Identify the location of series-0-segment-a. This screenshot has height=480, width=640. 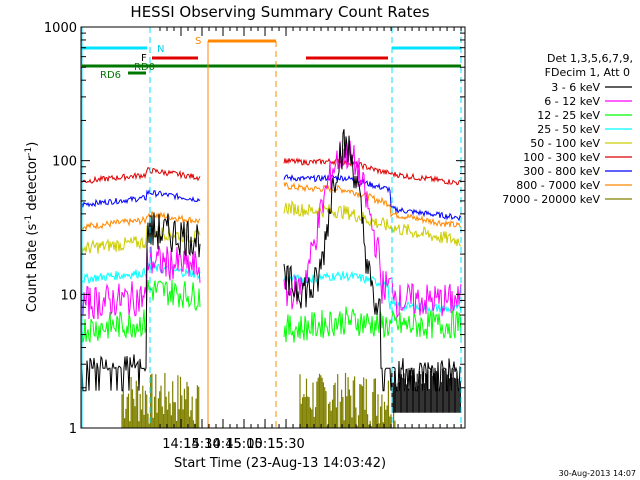
(141, 302).